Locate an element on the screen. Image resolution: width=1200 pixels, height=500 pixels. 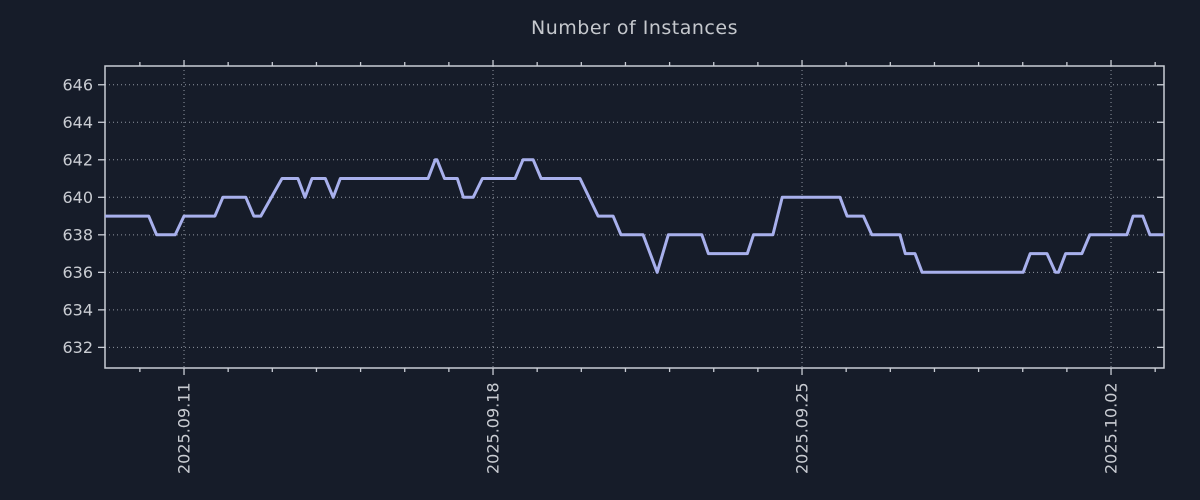
y-tick-label: 644 is located at coordinates (77, 122).